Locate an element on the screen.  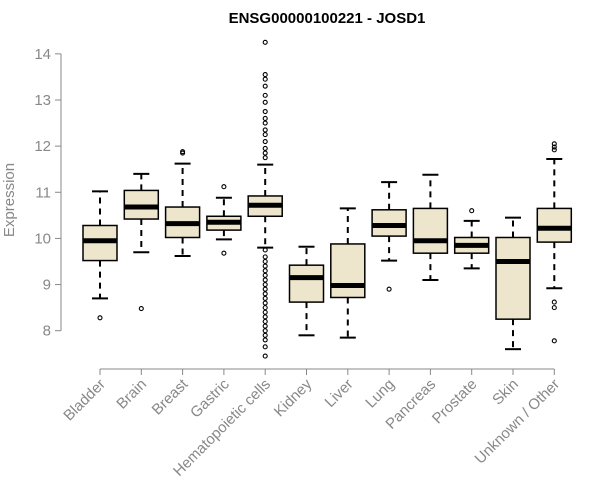
x-tick-label: Breast is located at coordinates (170, 396).